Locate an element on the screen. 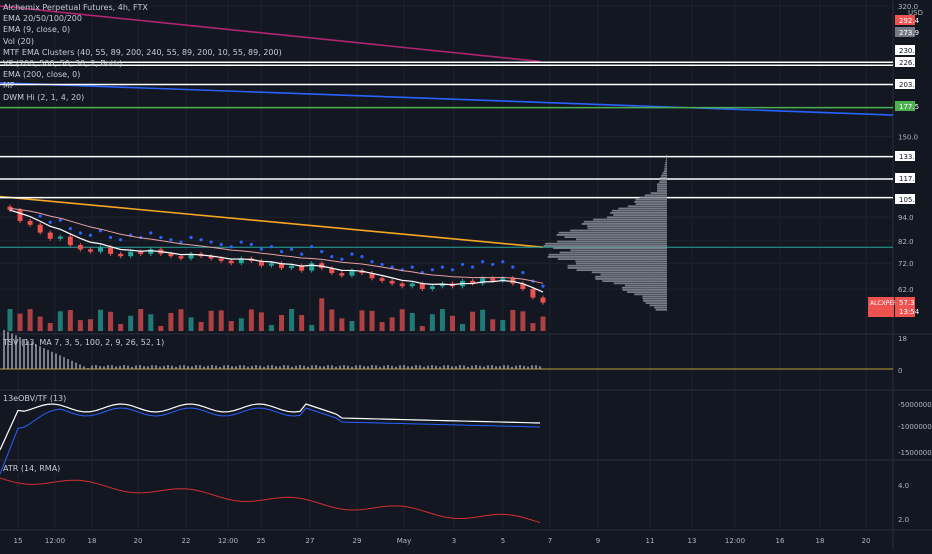 The image size is (932, 554). legend-volume: Vol (20) is located at coordinates (18, 41).